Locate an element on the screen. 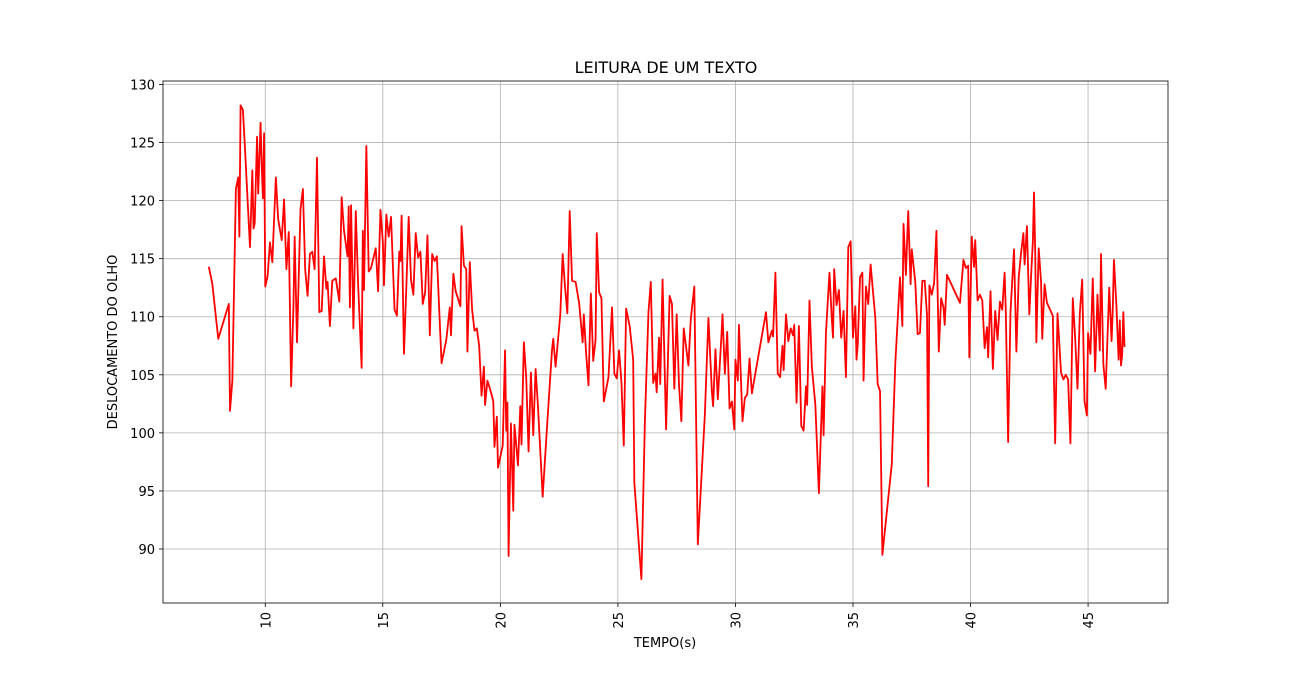  chart-title: LEITURA DE UM TEXTO is located at coordinates (666, 67).